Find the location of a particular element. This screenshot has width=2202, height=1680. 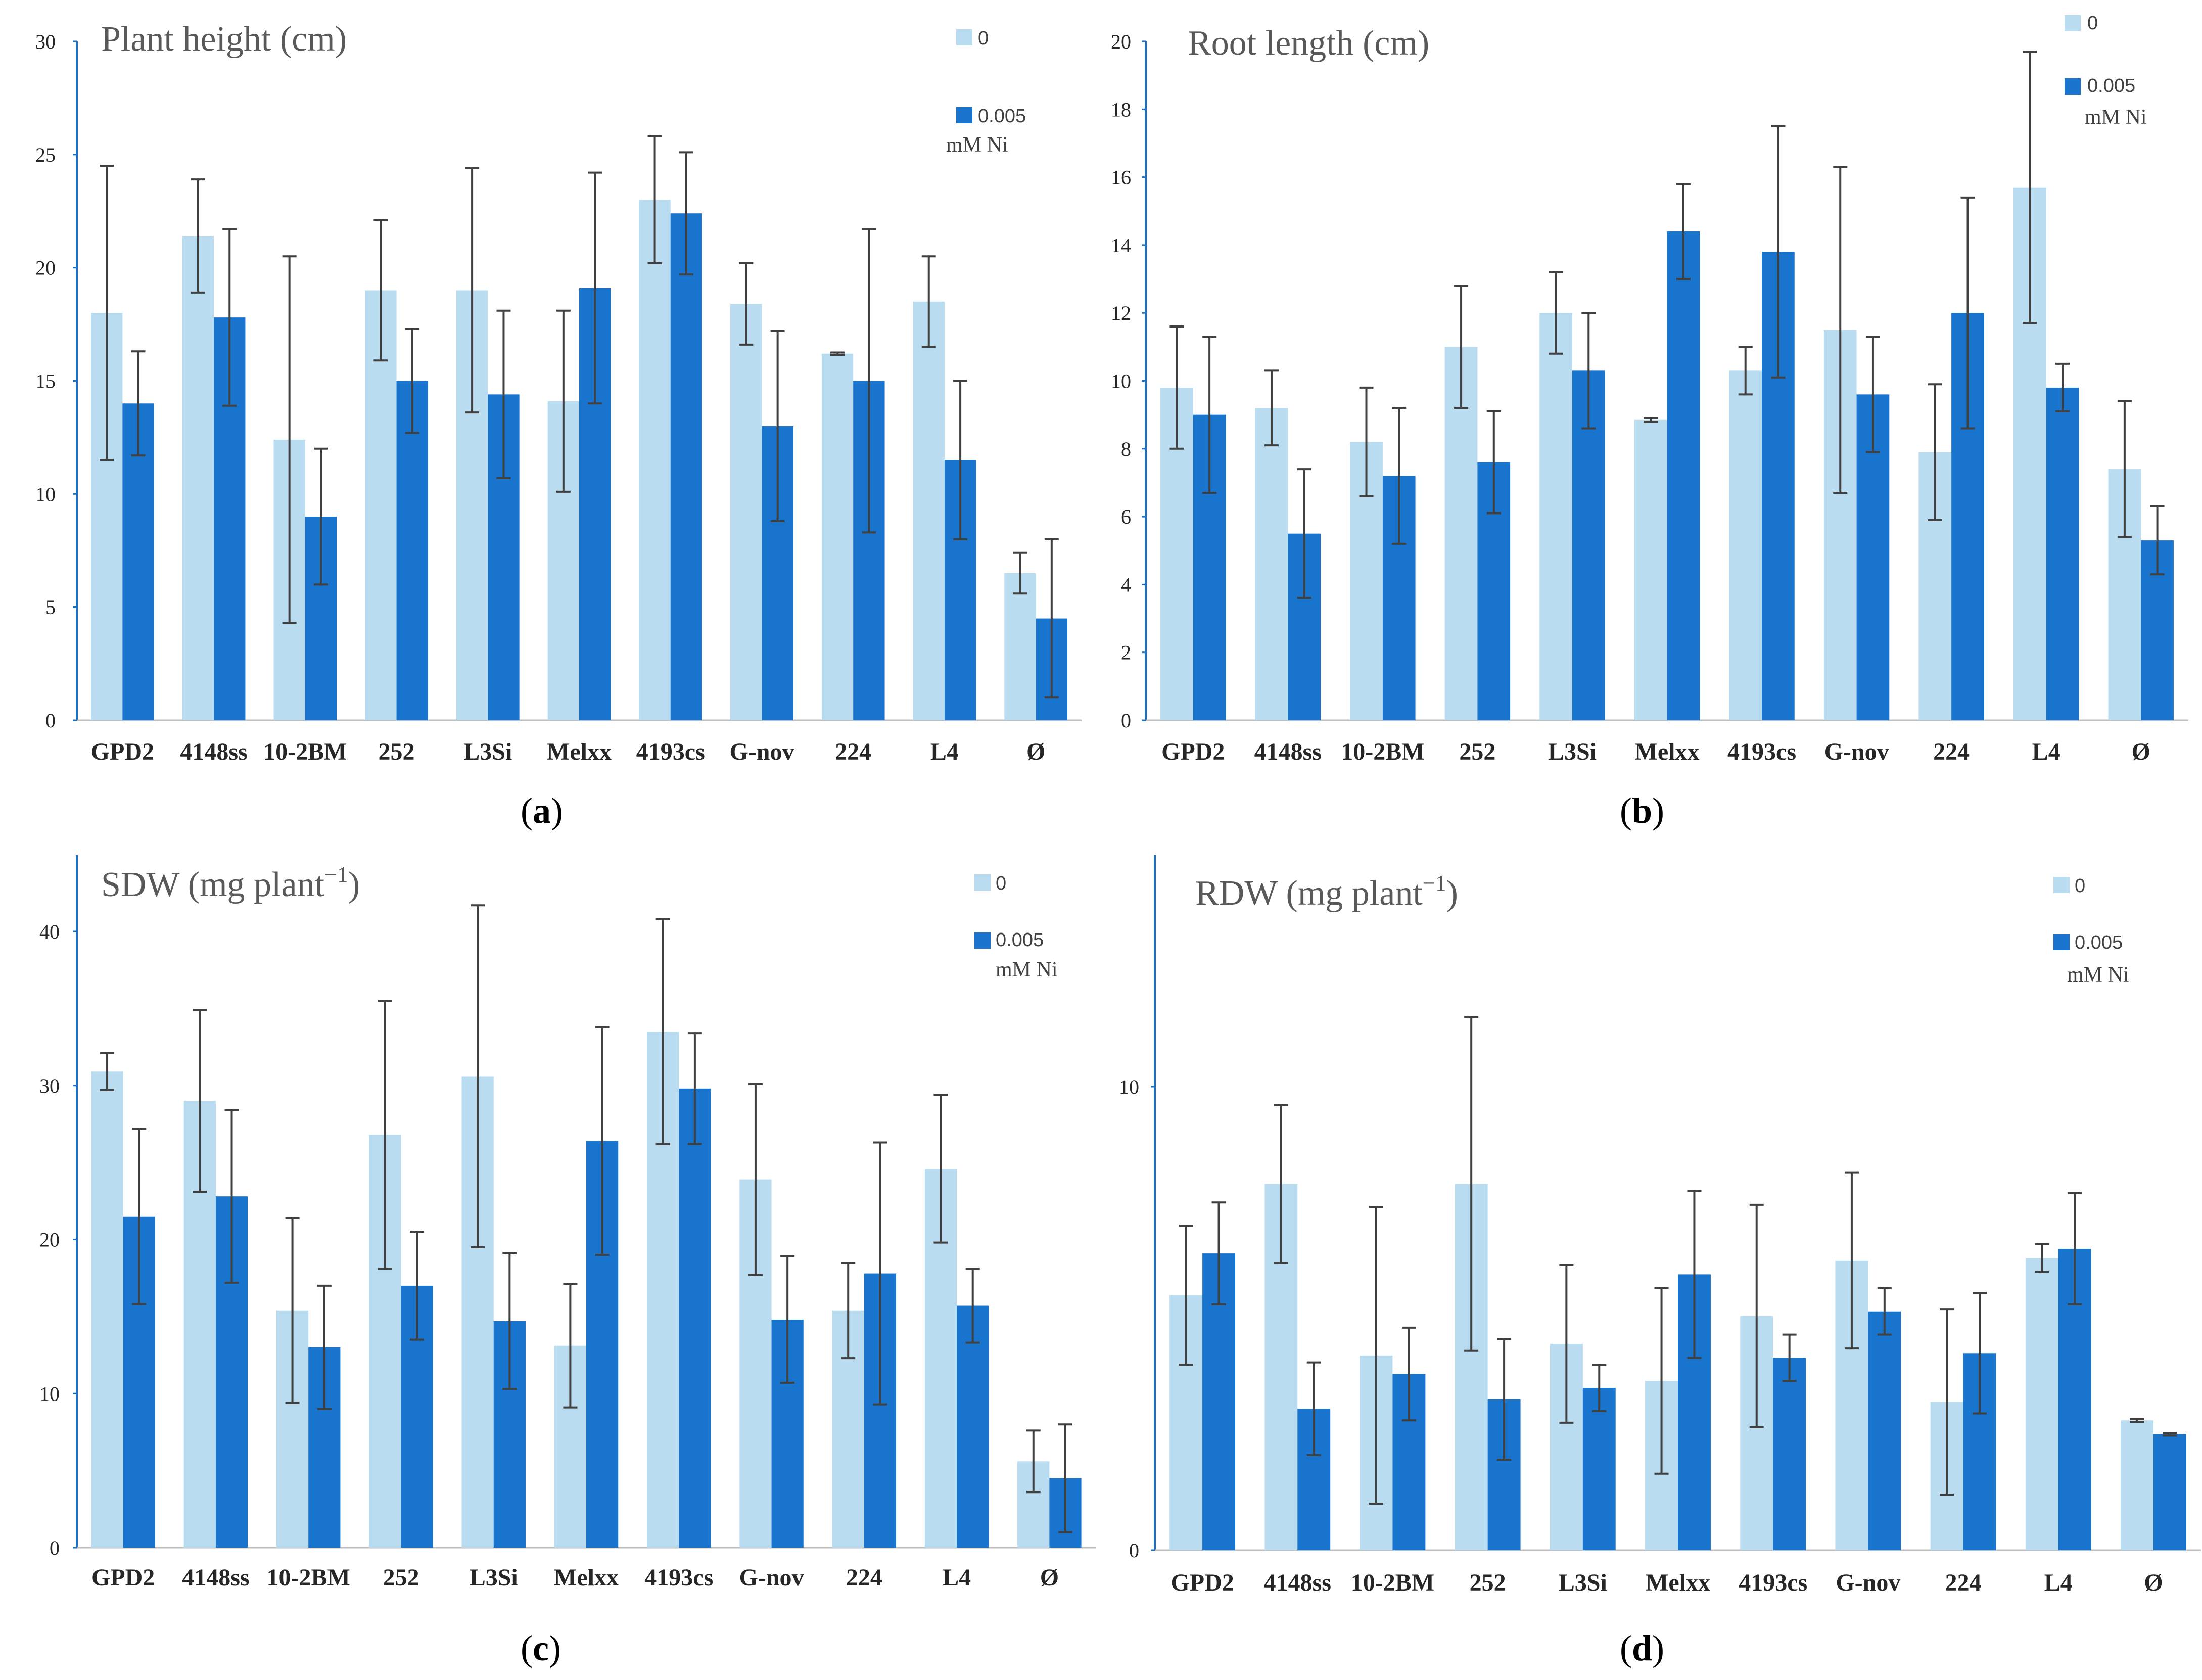

legend-label-1-c: 0.005 is located at coordinates (1020, 940).